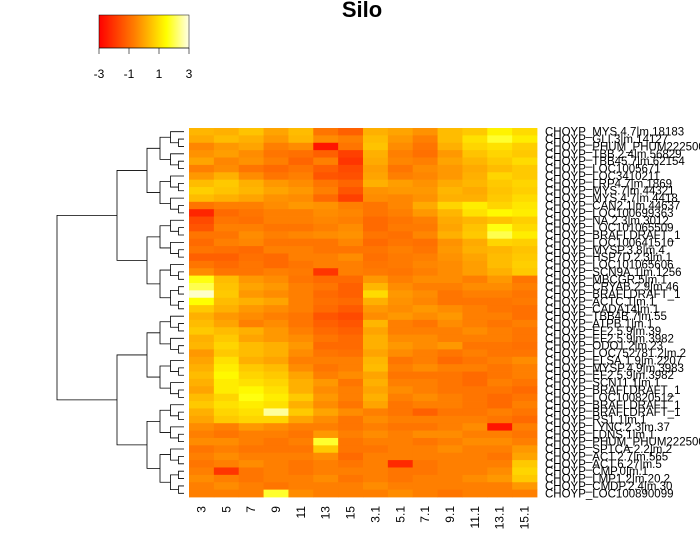  Describe the element at coordinates (609, 266) in the screenshot. I see `row-label: CHOYP_LOC101065606` at that location.